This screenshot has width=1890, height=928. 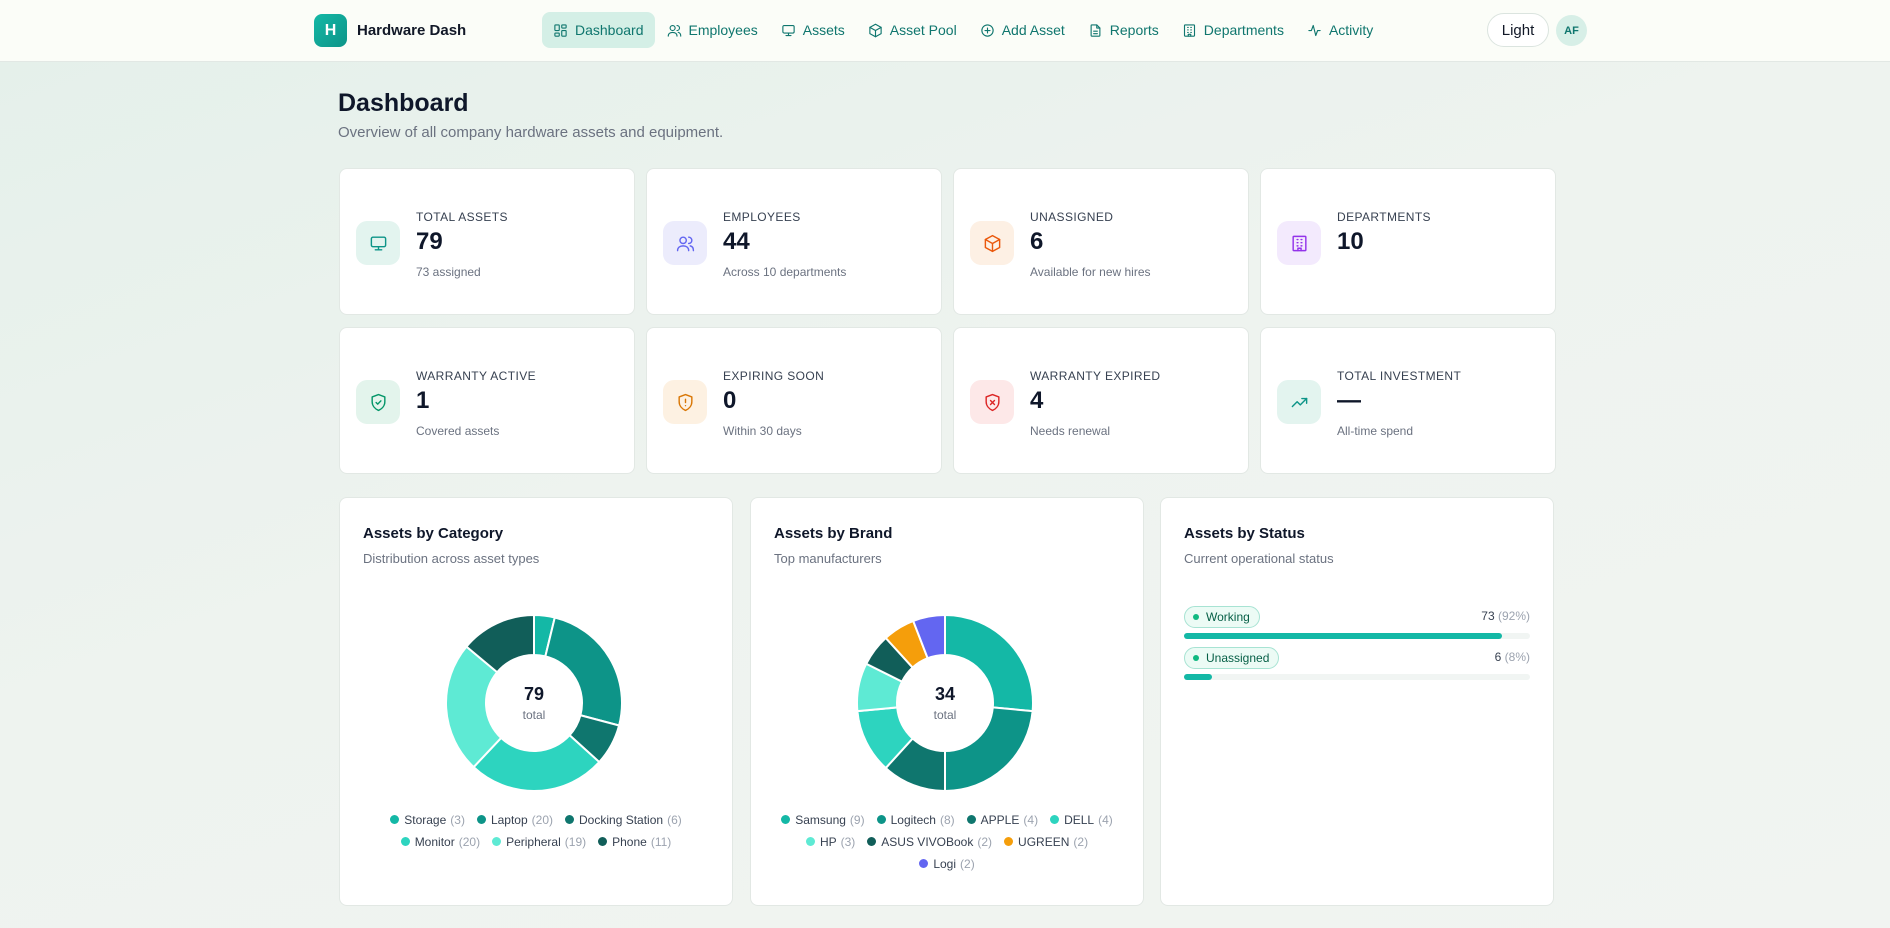 What do you see at coordinates (833, 533) in the screenshot?
I see `panel-title: Assets by Brand` at bounding box center [833, 533].